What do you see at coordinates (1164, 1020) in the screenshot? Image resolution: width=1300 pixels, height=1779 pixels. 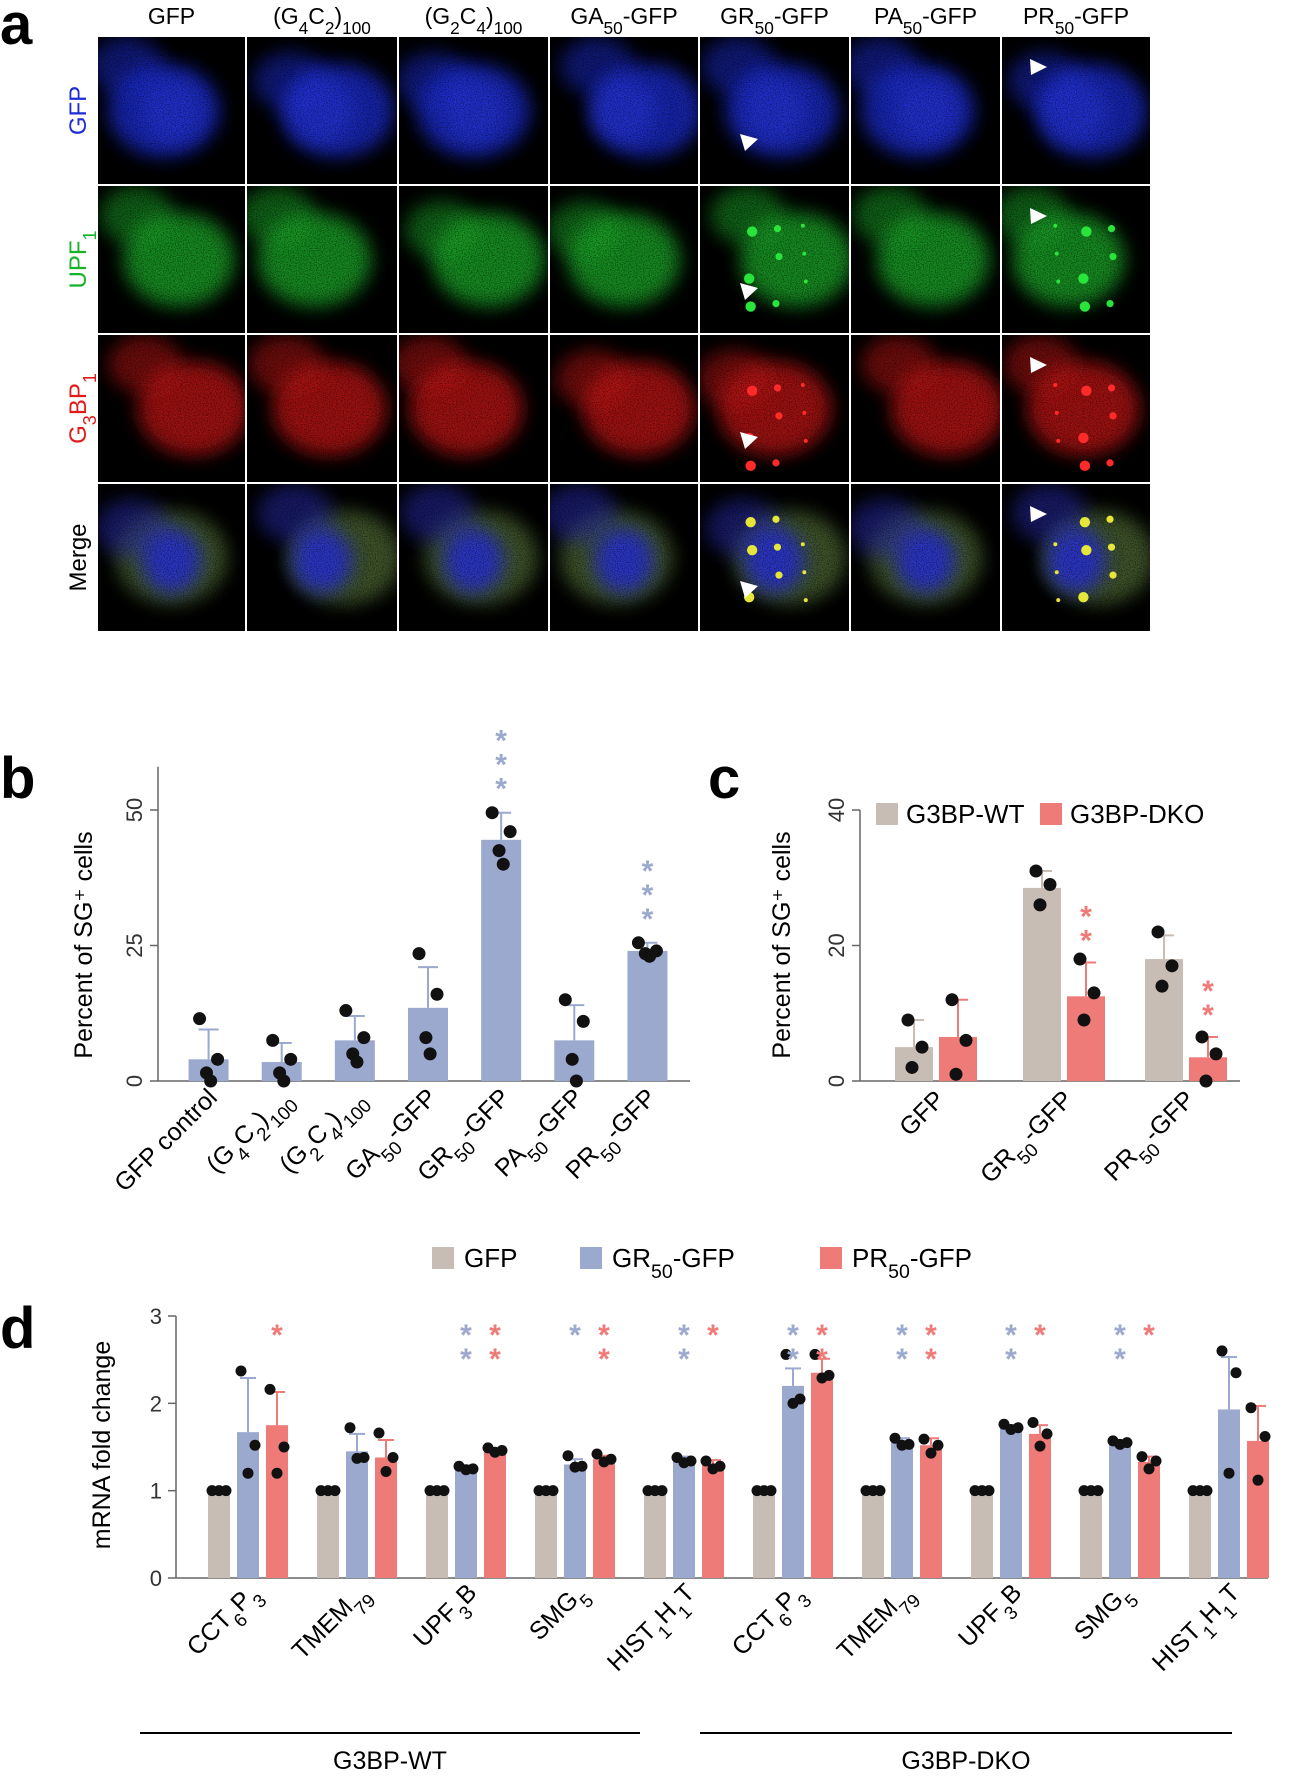 I see `bar-g3bp-wt-pr50-gfp` at bounding box center [1164, 1020].